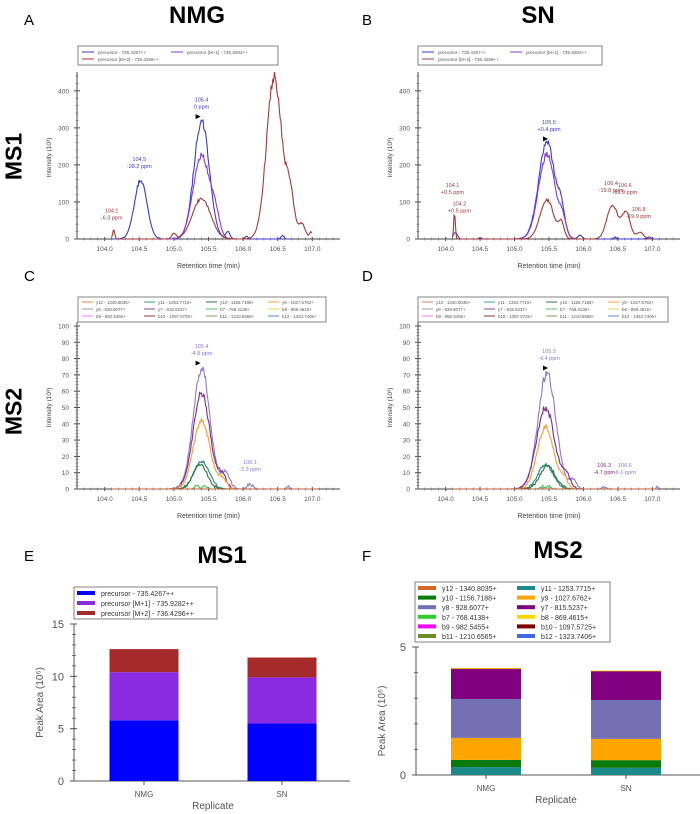 The height and width of the screenshot is (814, 700). I want to click on legend-label: y7 - 815.5237+, so click(513, 309).